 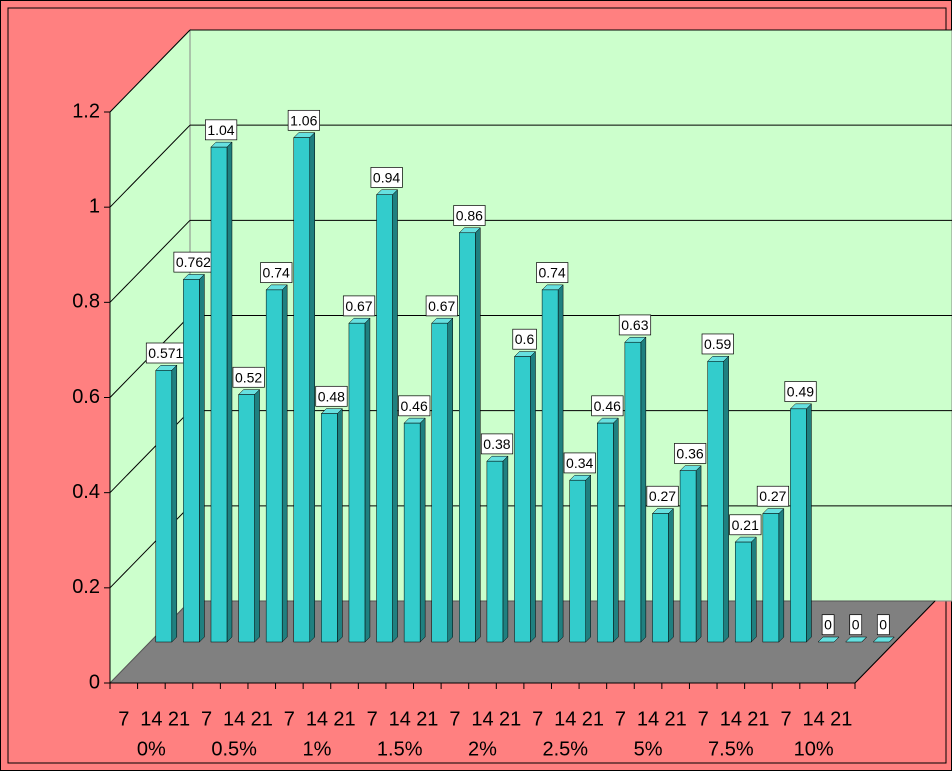 What do you see at coordinates (86, 587) in the screenshot?
I see `y-tick-label: 0.2` at bounding box center [86, 587].